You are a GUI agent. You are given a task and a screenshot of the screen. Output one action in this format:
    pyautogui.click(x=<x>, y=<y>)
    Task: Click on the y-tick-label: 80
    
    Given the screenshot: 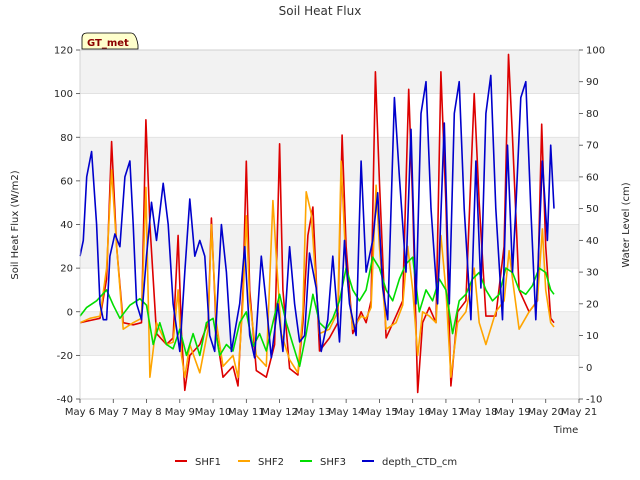 What is the action you would take?
    pyautogui.click(x=66, y=138)
    